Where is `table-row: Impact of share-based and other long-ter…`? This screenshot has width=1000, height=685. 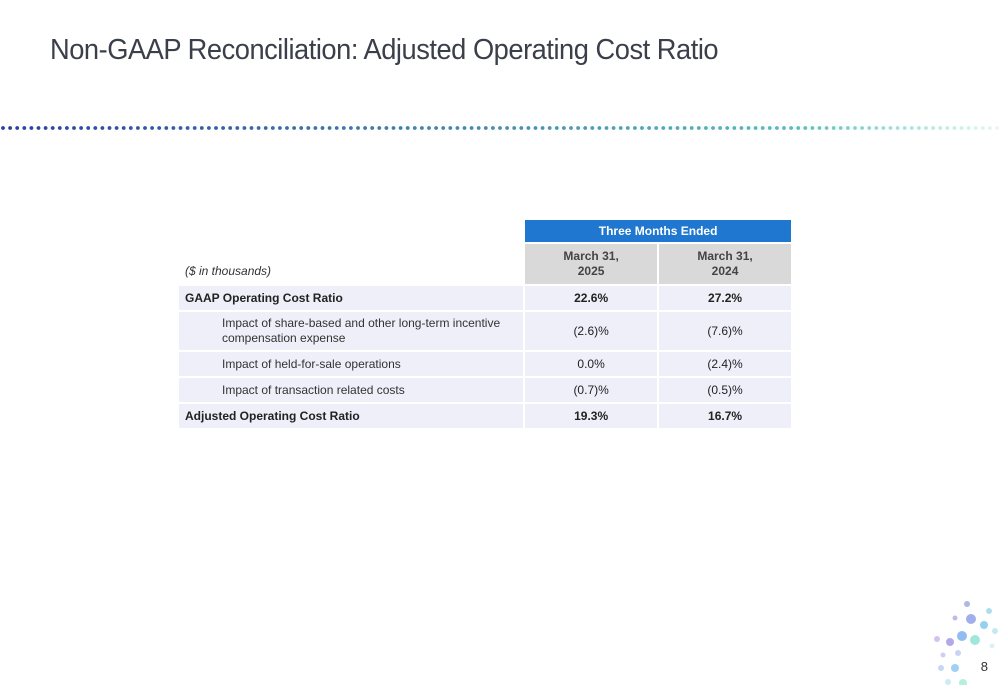 table-row: Impact of share-based and other long-ter… is located at coordinates (485, 331).